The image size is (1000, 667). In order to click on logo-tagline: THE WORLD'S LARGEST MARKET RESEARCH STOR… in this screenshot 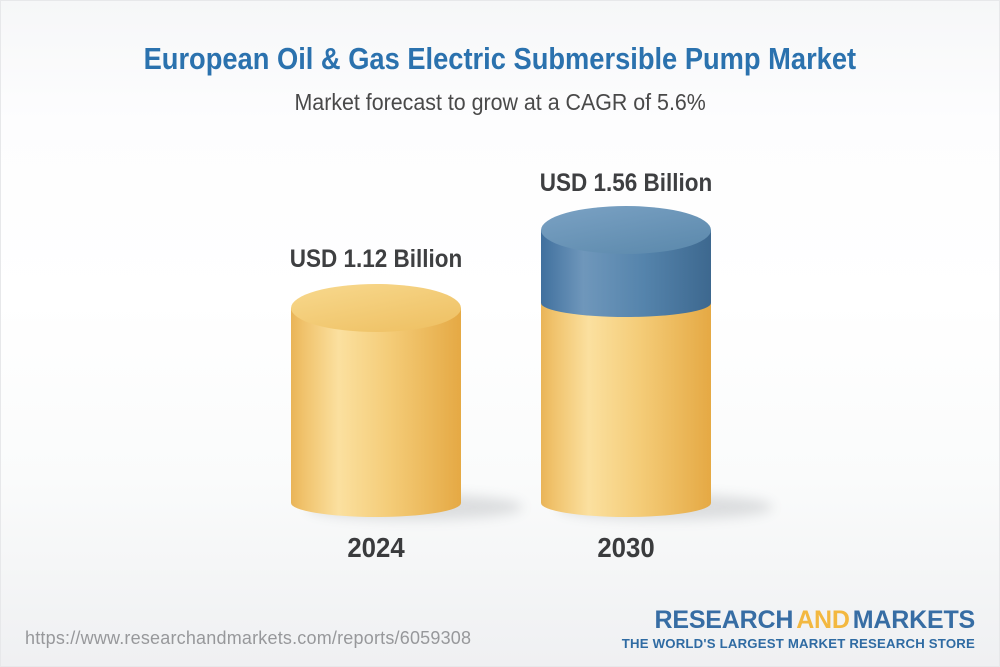, I will do `click(798, 643)`.